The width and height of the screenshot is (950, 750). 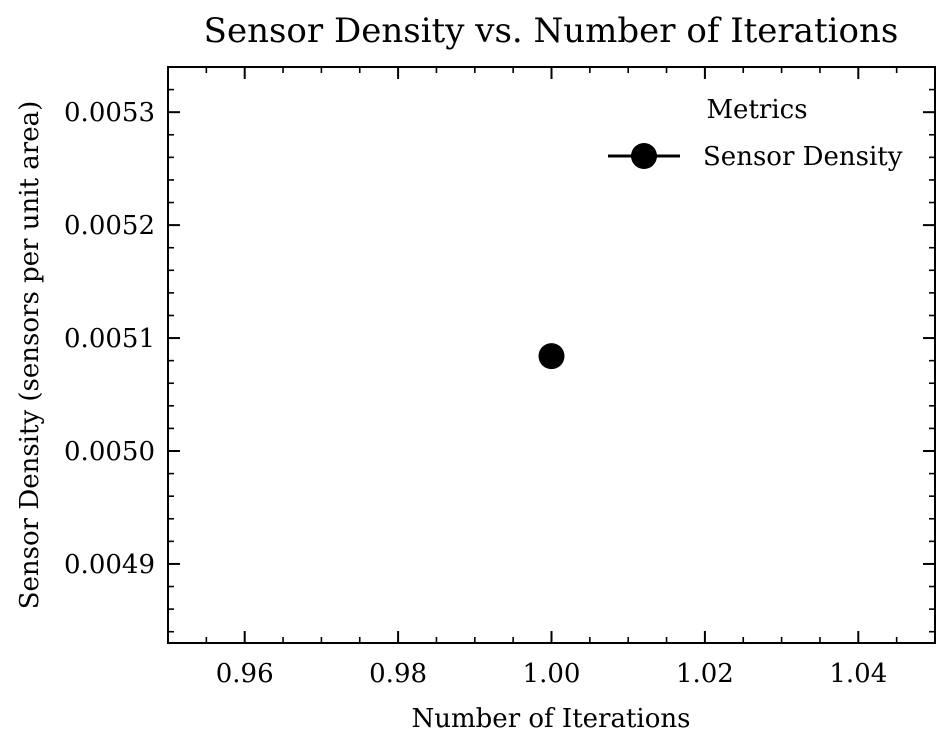 I want to click on data-points, so click(x=551, y=356).